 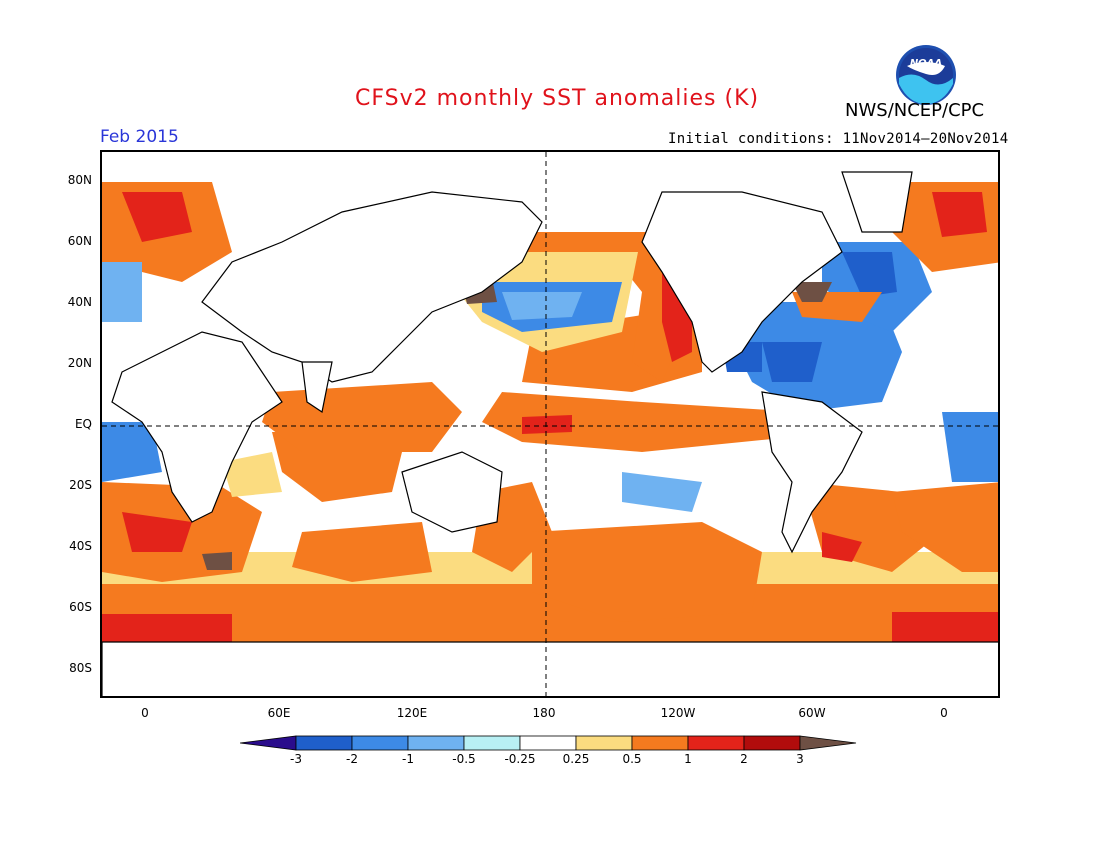 What do you see at coordinates (412, 713) in the screenshot?
I see `lon-label: 120E` at bounding box center [412, 713].